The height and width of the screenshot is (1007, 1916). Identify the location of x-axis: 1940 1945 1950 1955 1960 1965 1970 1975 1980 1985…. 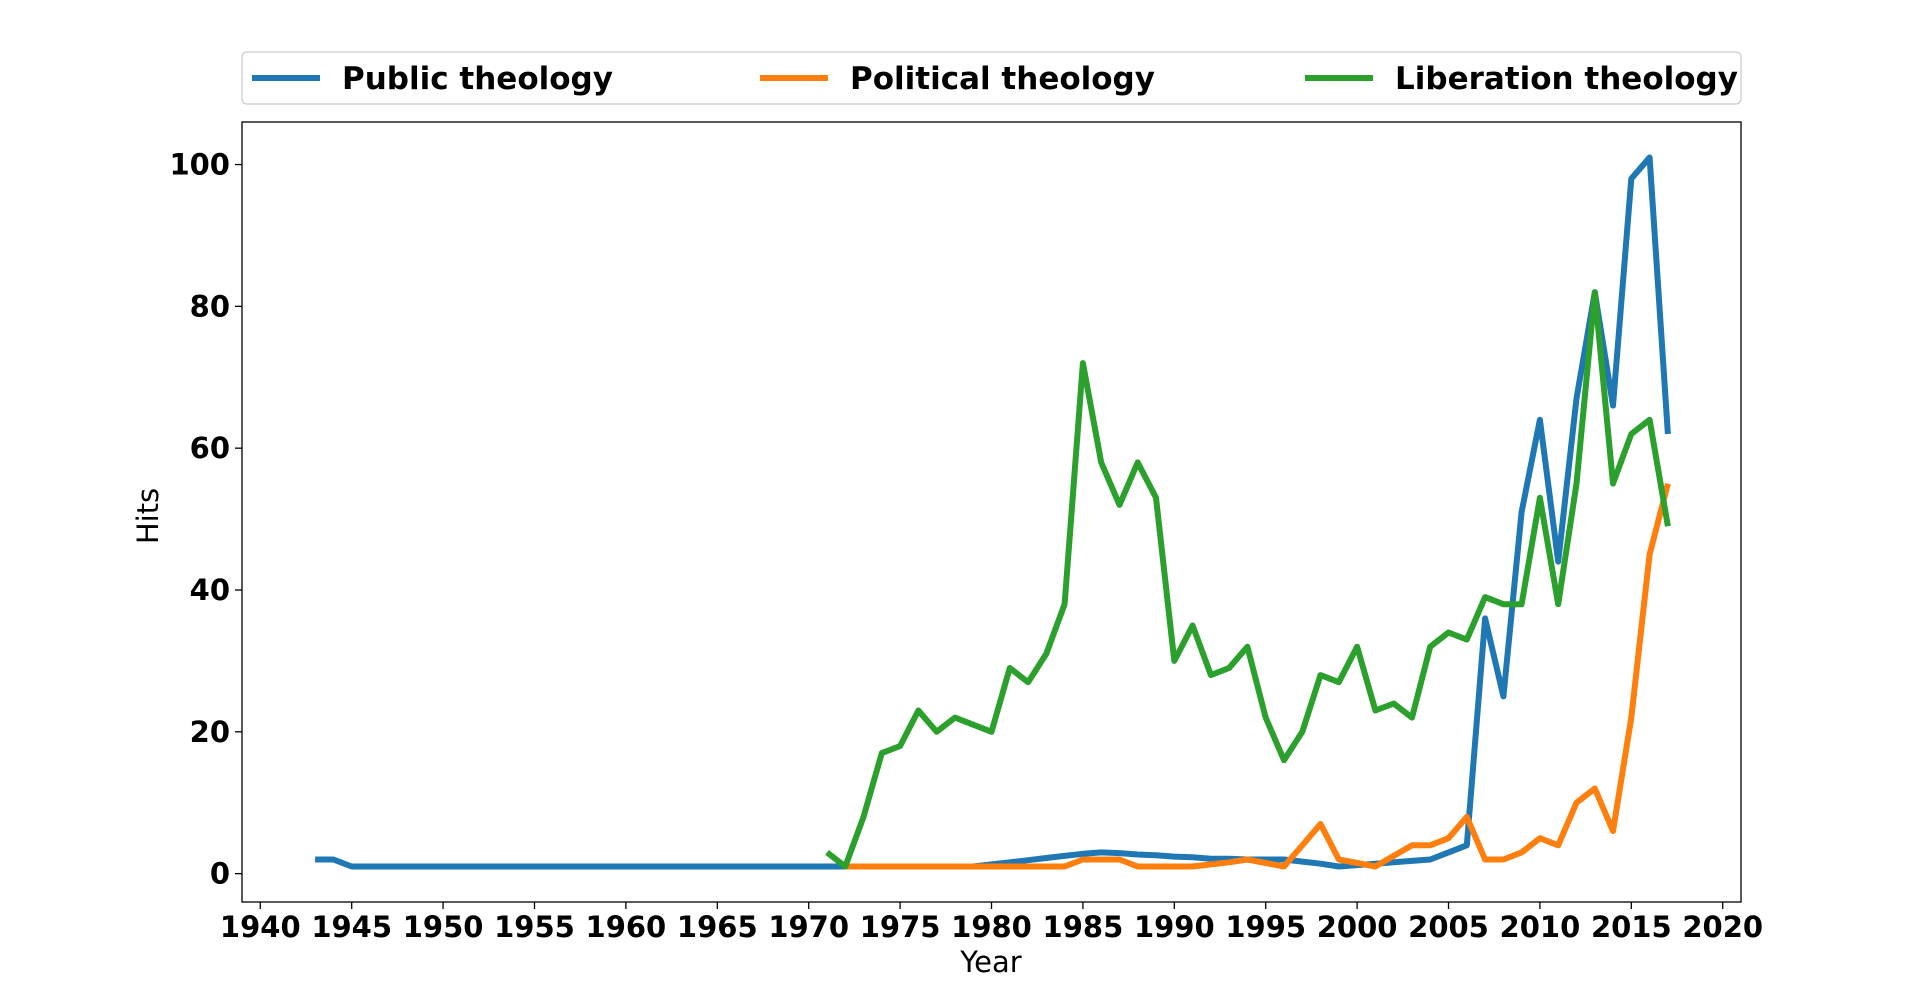
(991, 923).